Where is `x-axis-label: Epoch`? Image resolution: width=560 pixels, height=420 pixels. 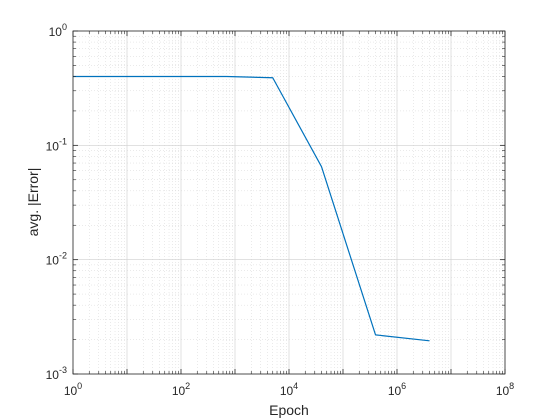
x-axis-label: Epoch is located at coordinates (289, 410).